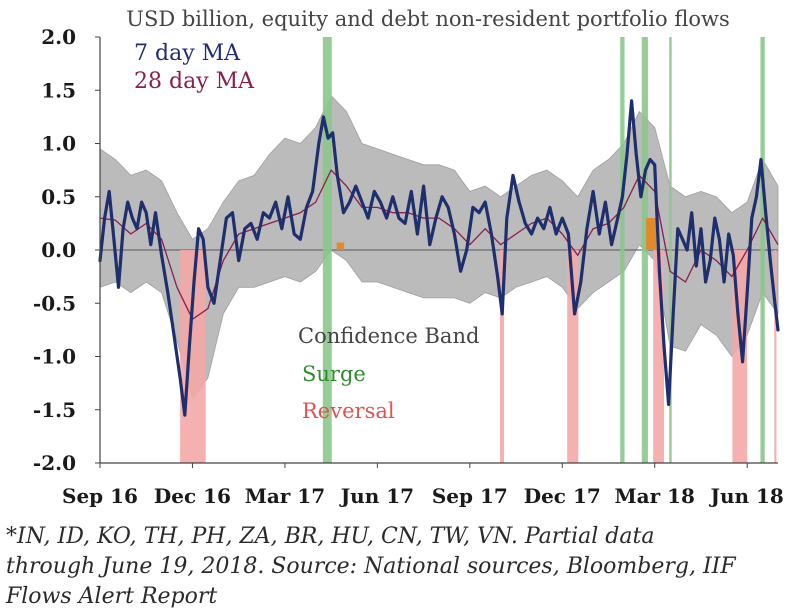  Describe the element at coordinates (194, 81) in the screenshot. I see `legend-28day-label: 28 day MA` at that location.